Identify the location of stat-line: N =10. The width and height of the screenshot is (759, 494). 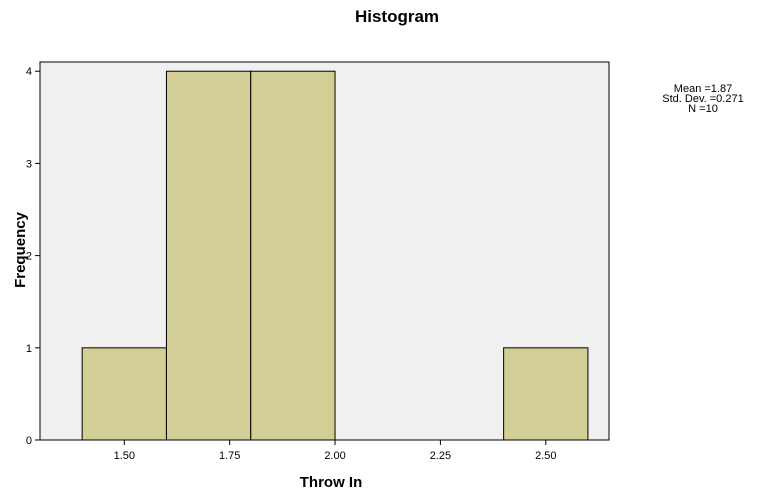
(703, 109).